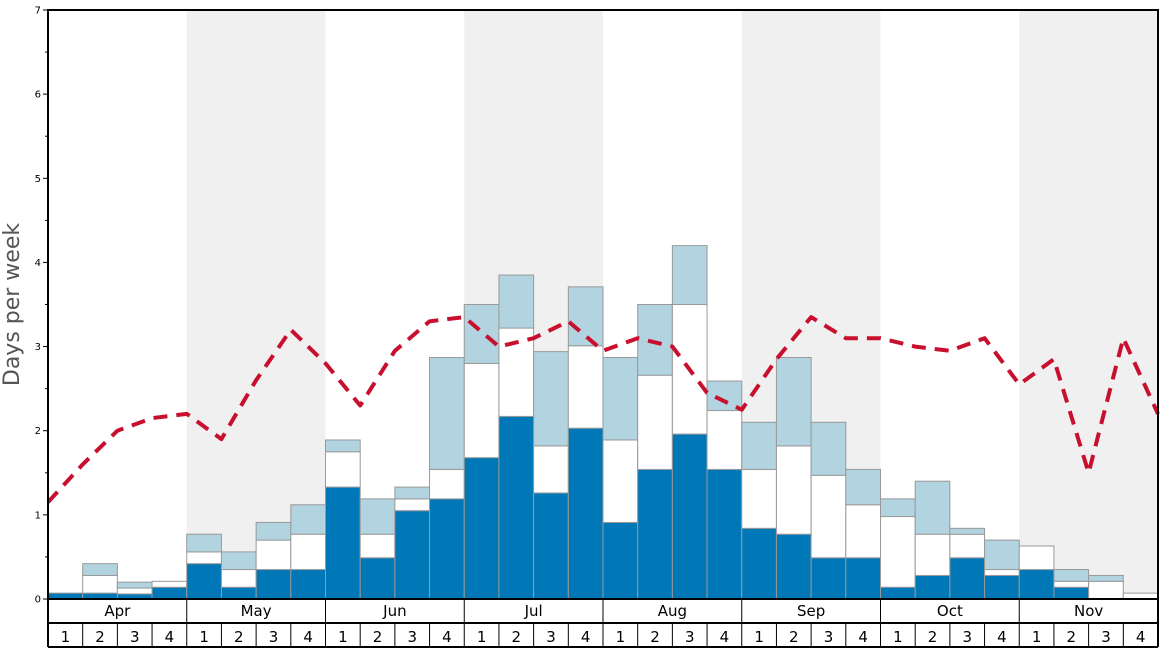  Describe the element at coordinates (967, 637) in the screenshot. I see `week-label-oct-3: 3` at that location.